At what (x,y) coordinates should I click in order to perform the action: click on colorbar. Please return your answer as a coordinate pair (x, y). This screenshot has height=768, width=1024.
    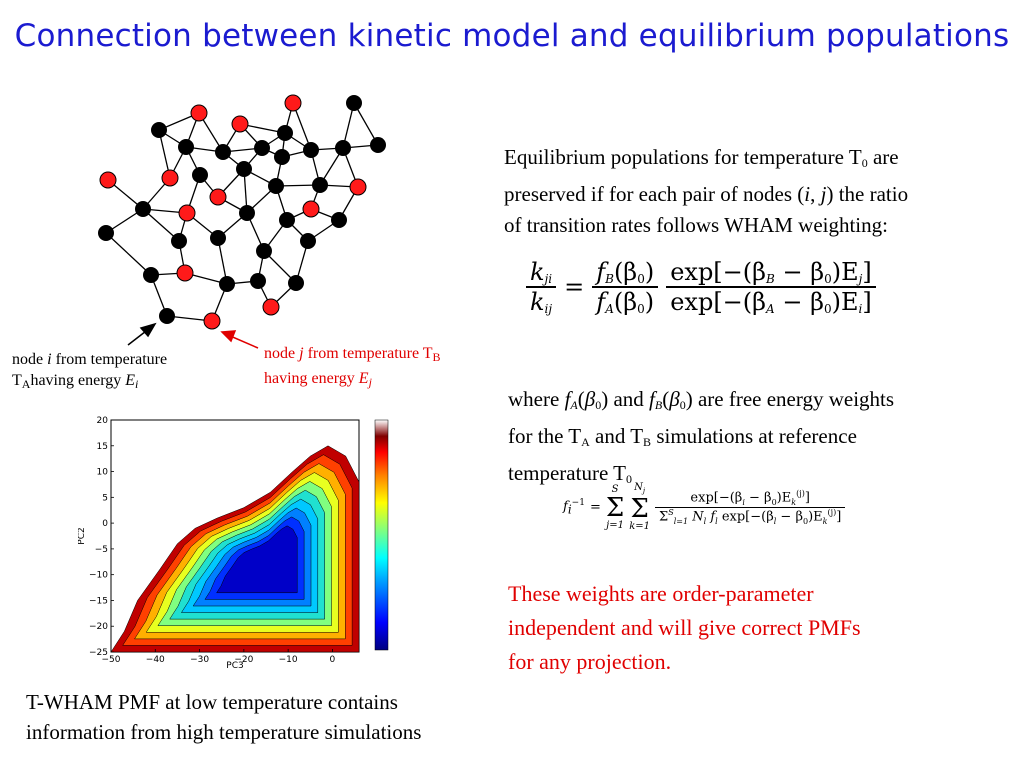
    Looking at the image, I should click on (381, 535).